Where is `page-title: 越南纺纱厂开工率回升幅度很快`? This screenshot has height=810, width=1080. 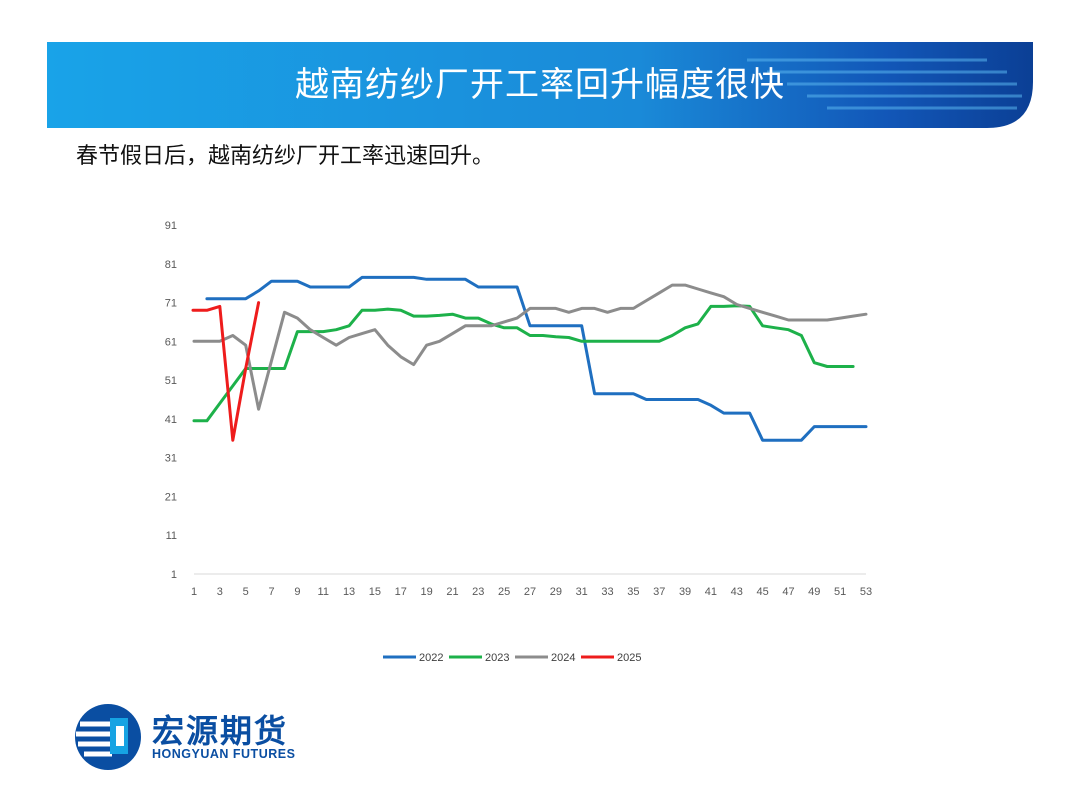 page-title: 越南纺纱厂开工率回升幅度很快 is located at coordinates (540, 85).